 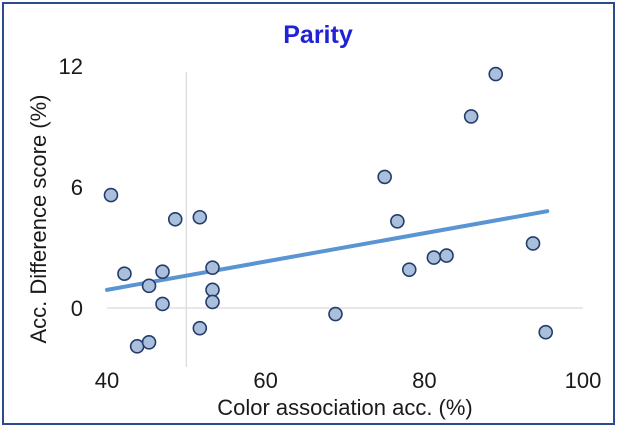 What do you see at coordinates (327, 250) in the screenshot?
I see `trend-line` at bounding box center [327, 250].